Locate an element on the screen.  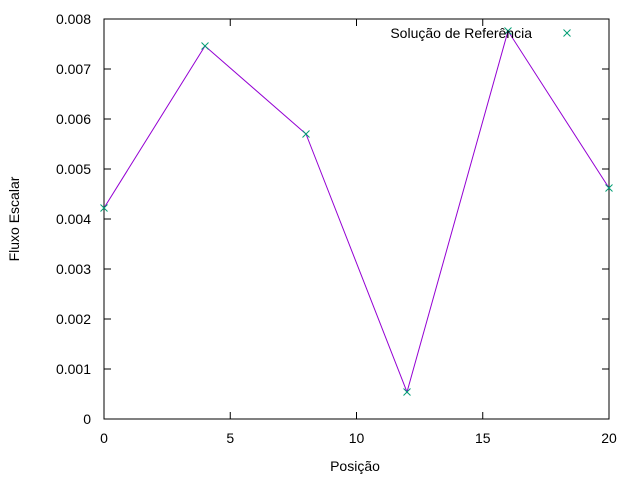
x-tick-label: 15 is located at coordinates (483, 438).